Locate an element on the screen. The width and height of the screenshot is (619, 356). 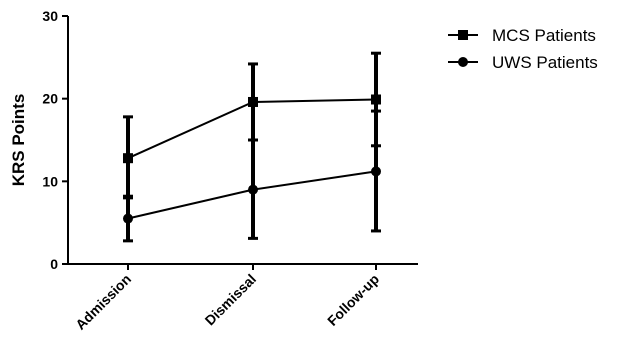
x-tick-label: Dismissal is located at coordinates (231, 300).